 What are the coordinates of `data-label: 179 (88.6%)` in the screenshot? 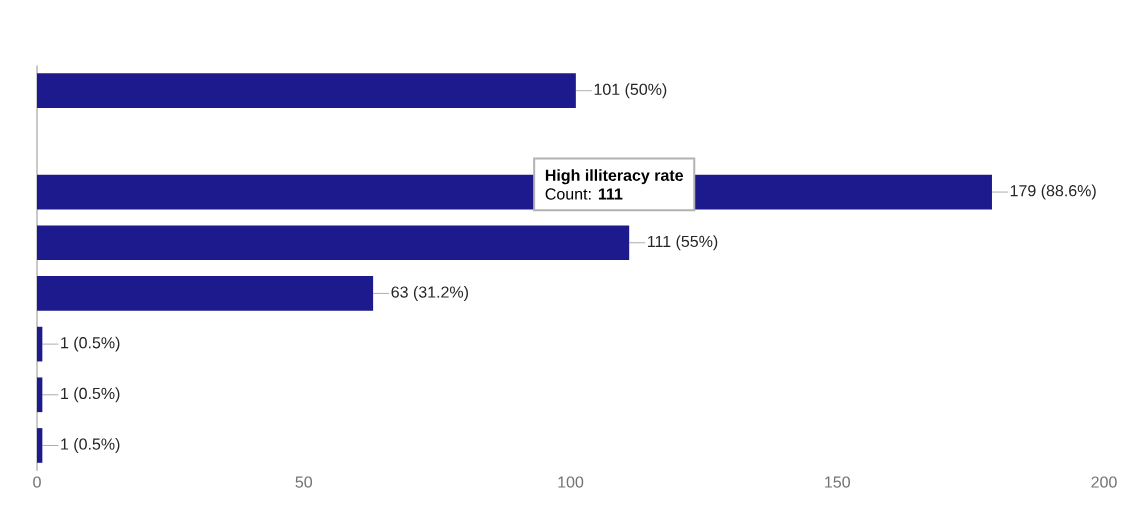 It's located at (1053, 192).